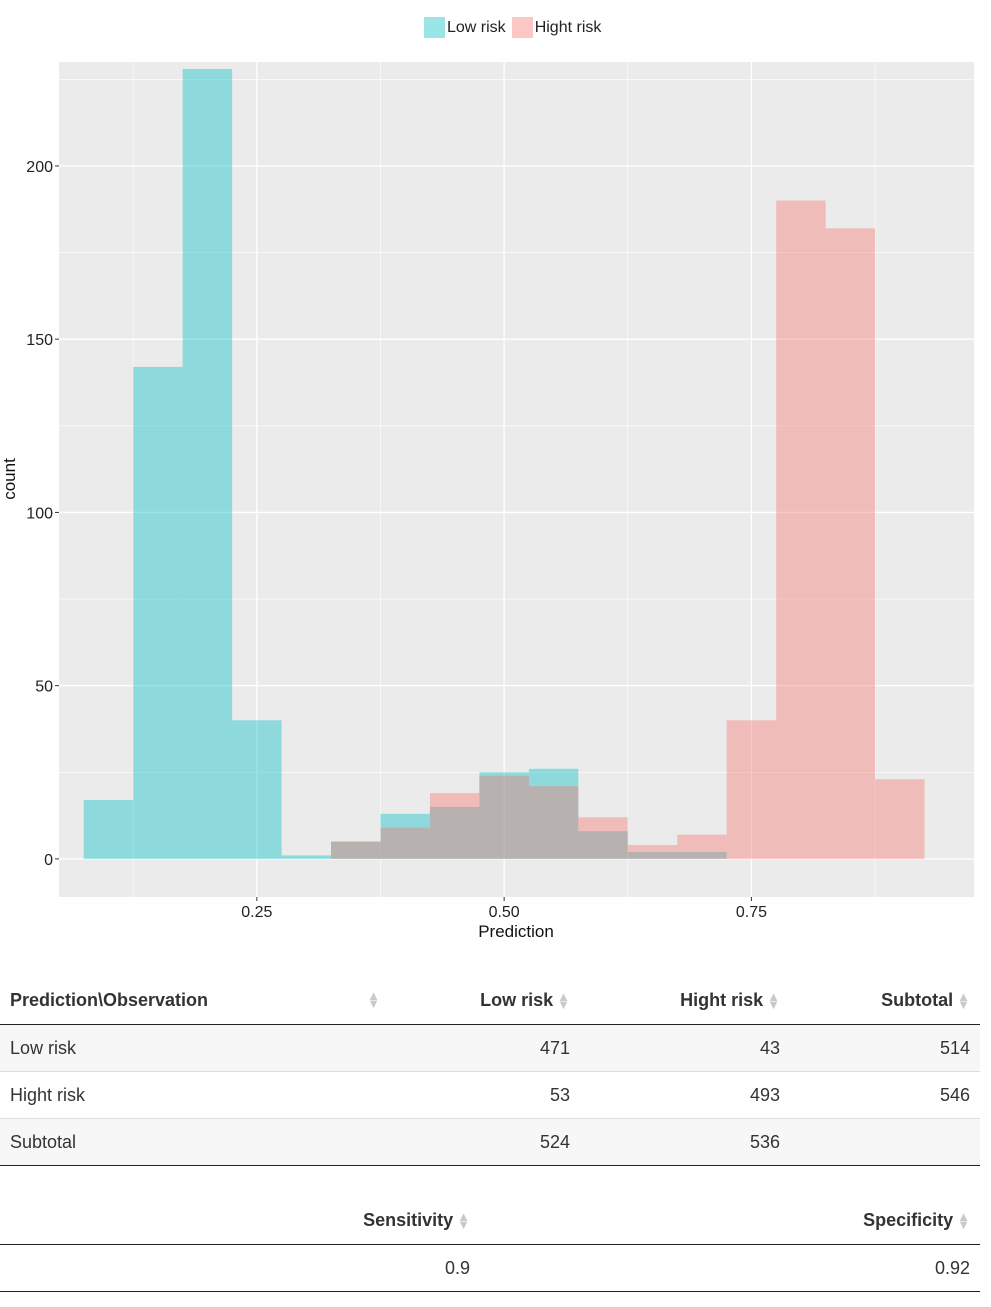  What do you see at coordinates (385, 1268) in the screenshot?
I see `table-cell: 0.9` at bounding box center [385, 1268].